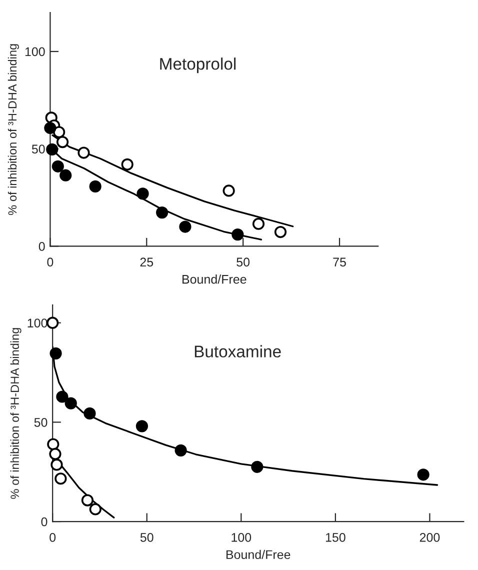  I want to click on text: Butoxamine, so click(237, 351).